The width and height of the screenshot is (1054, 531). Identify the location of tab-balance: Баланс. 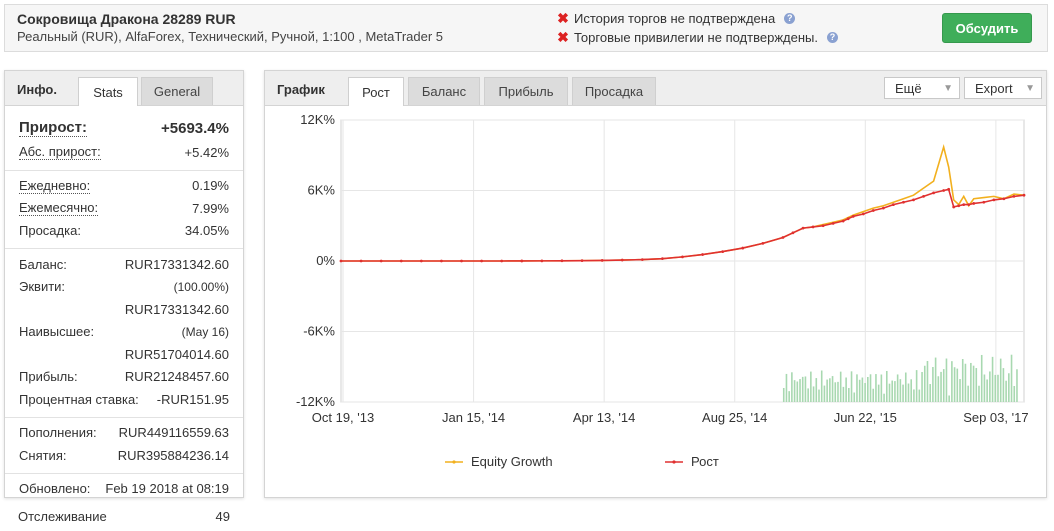
(444, 91).